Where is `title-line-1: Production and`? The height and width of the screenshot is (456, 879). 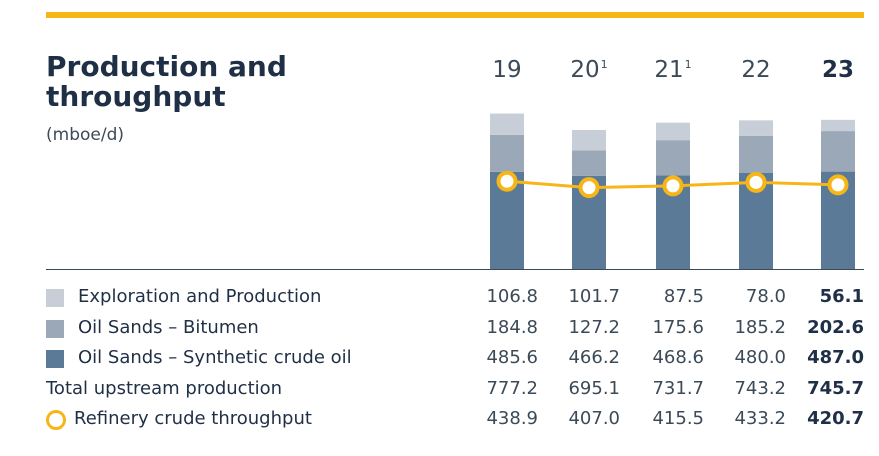
title-line-1: Production and is located at coordinates (166, 66).